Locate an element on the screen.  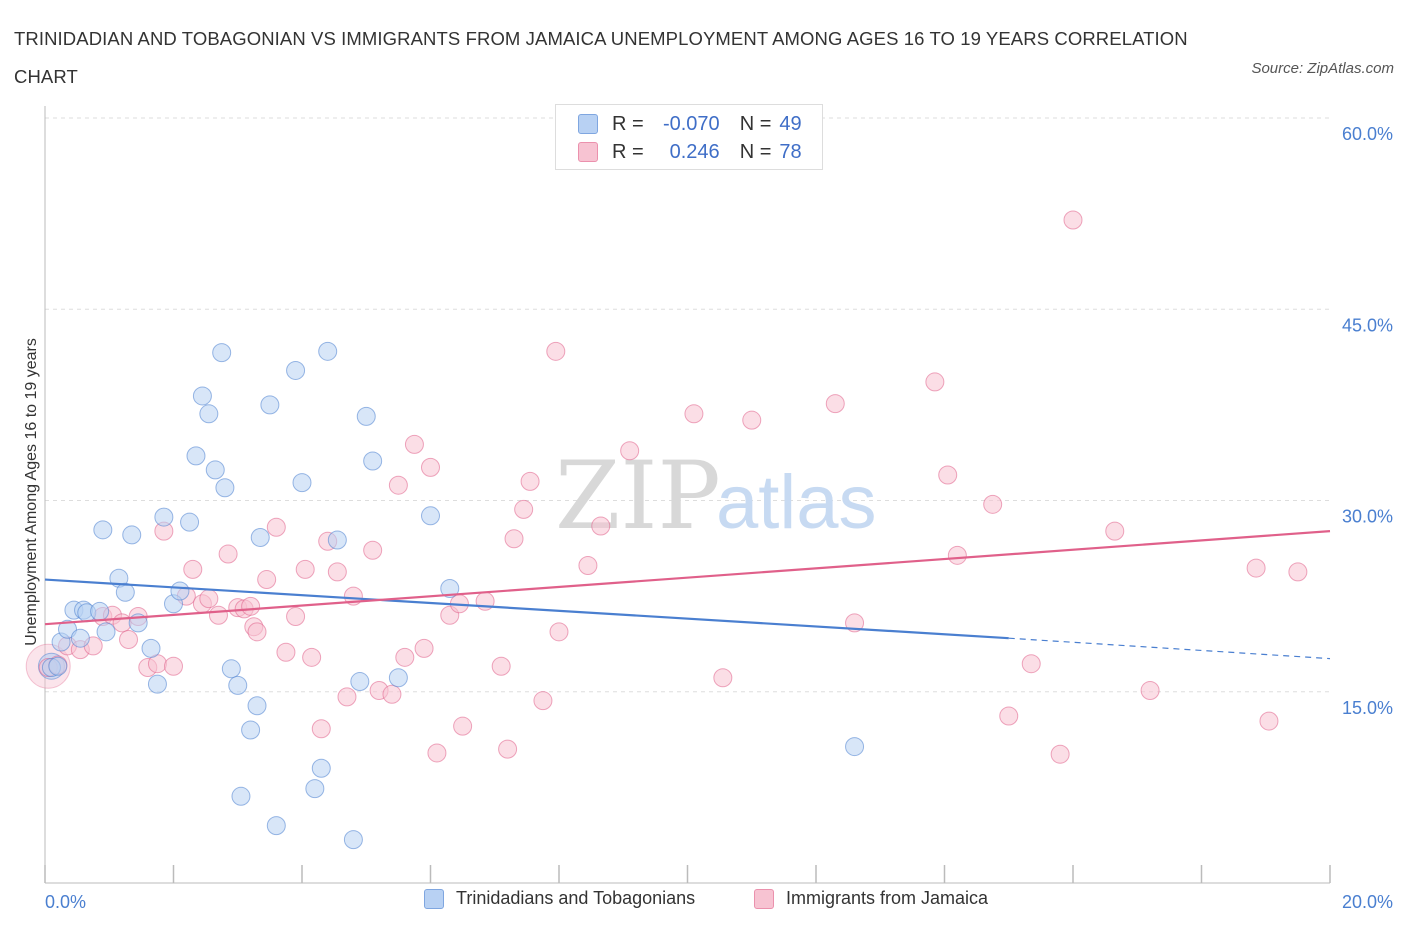
watermark-atlas: atlas is located at coordinates (796, 502).